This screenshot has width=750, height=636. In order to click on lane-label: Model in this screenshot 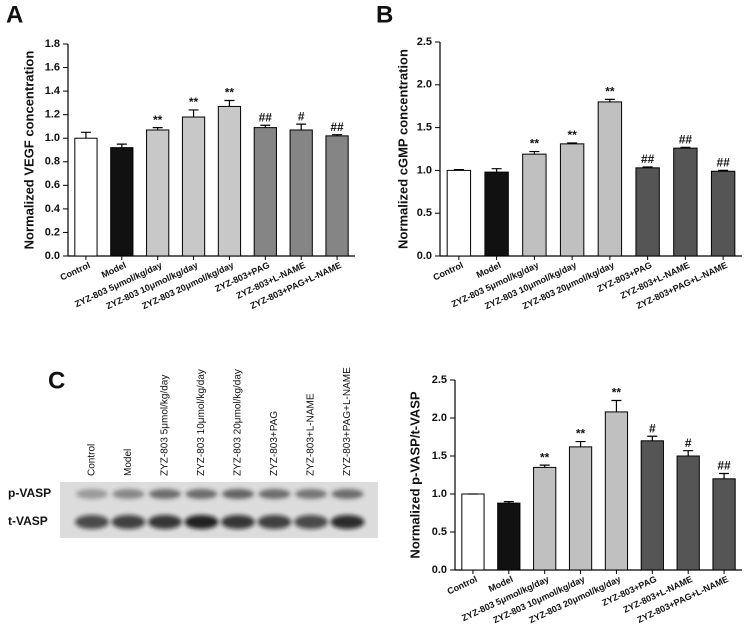, I will do `click(128, 462)`.